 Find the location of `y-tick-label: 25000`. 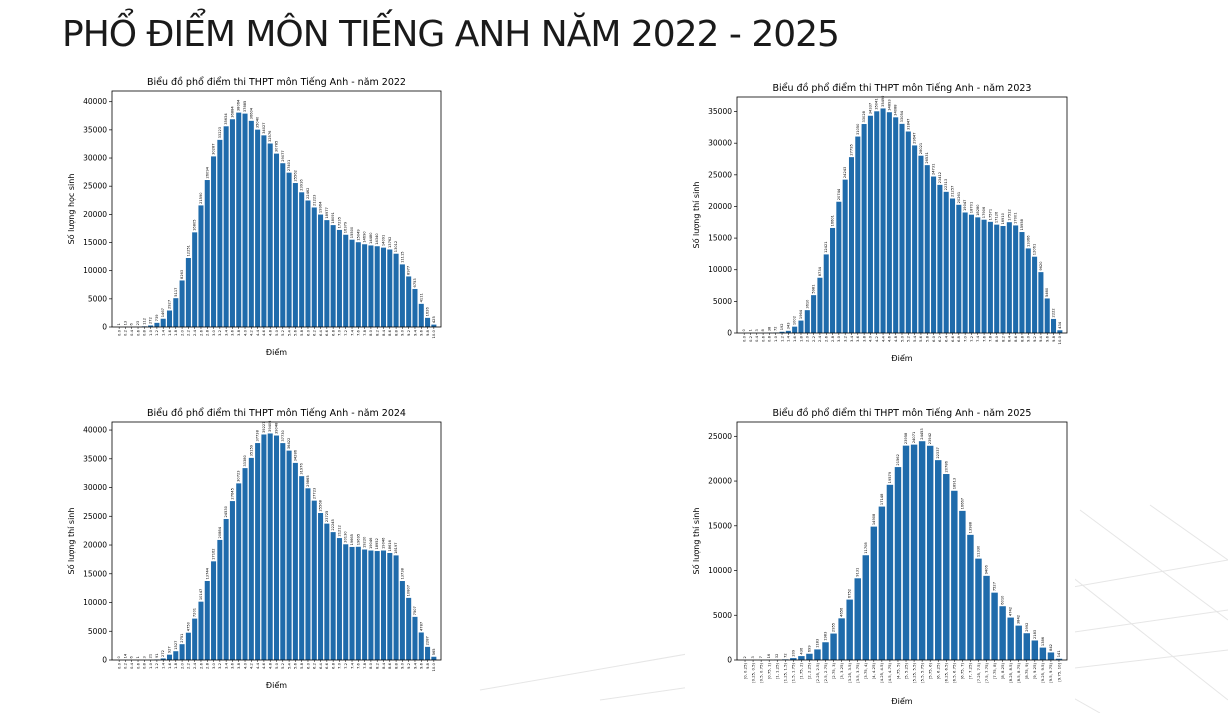

y-tick-label: 25000 is located at coordinates (720, 174).